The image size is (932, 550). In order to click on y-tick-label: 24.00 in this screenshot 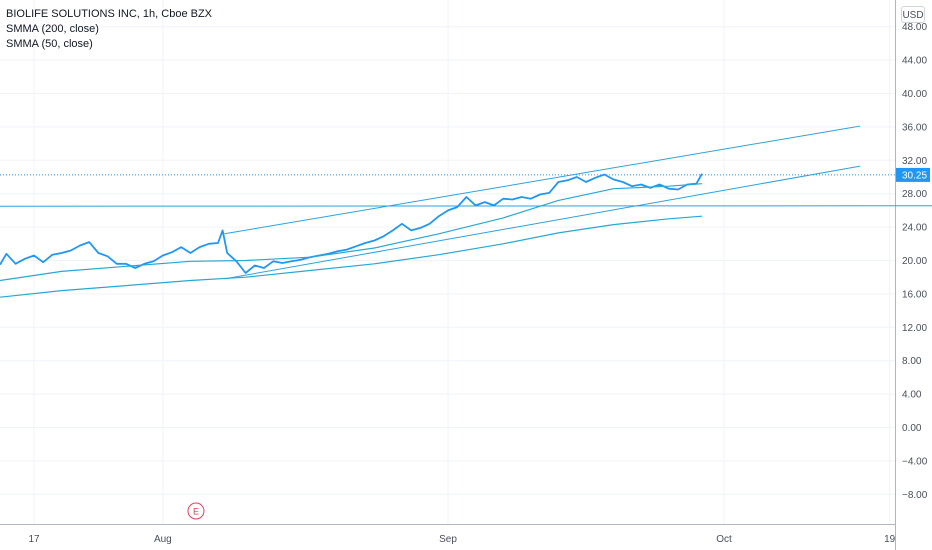, I will do `click(914, 228)`.